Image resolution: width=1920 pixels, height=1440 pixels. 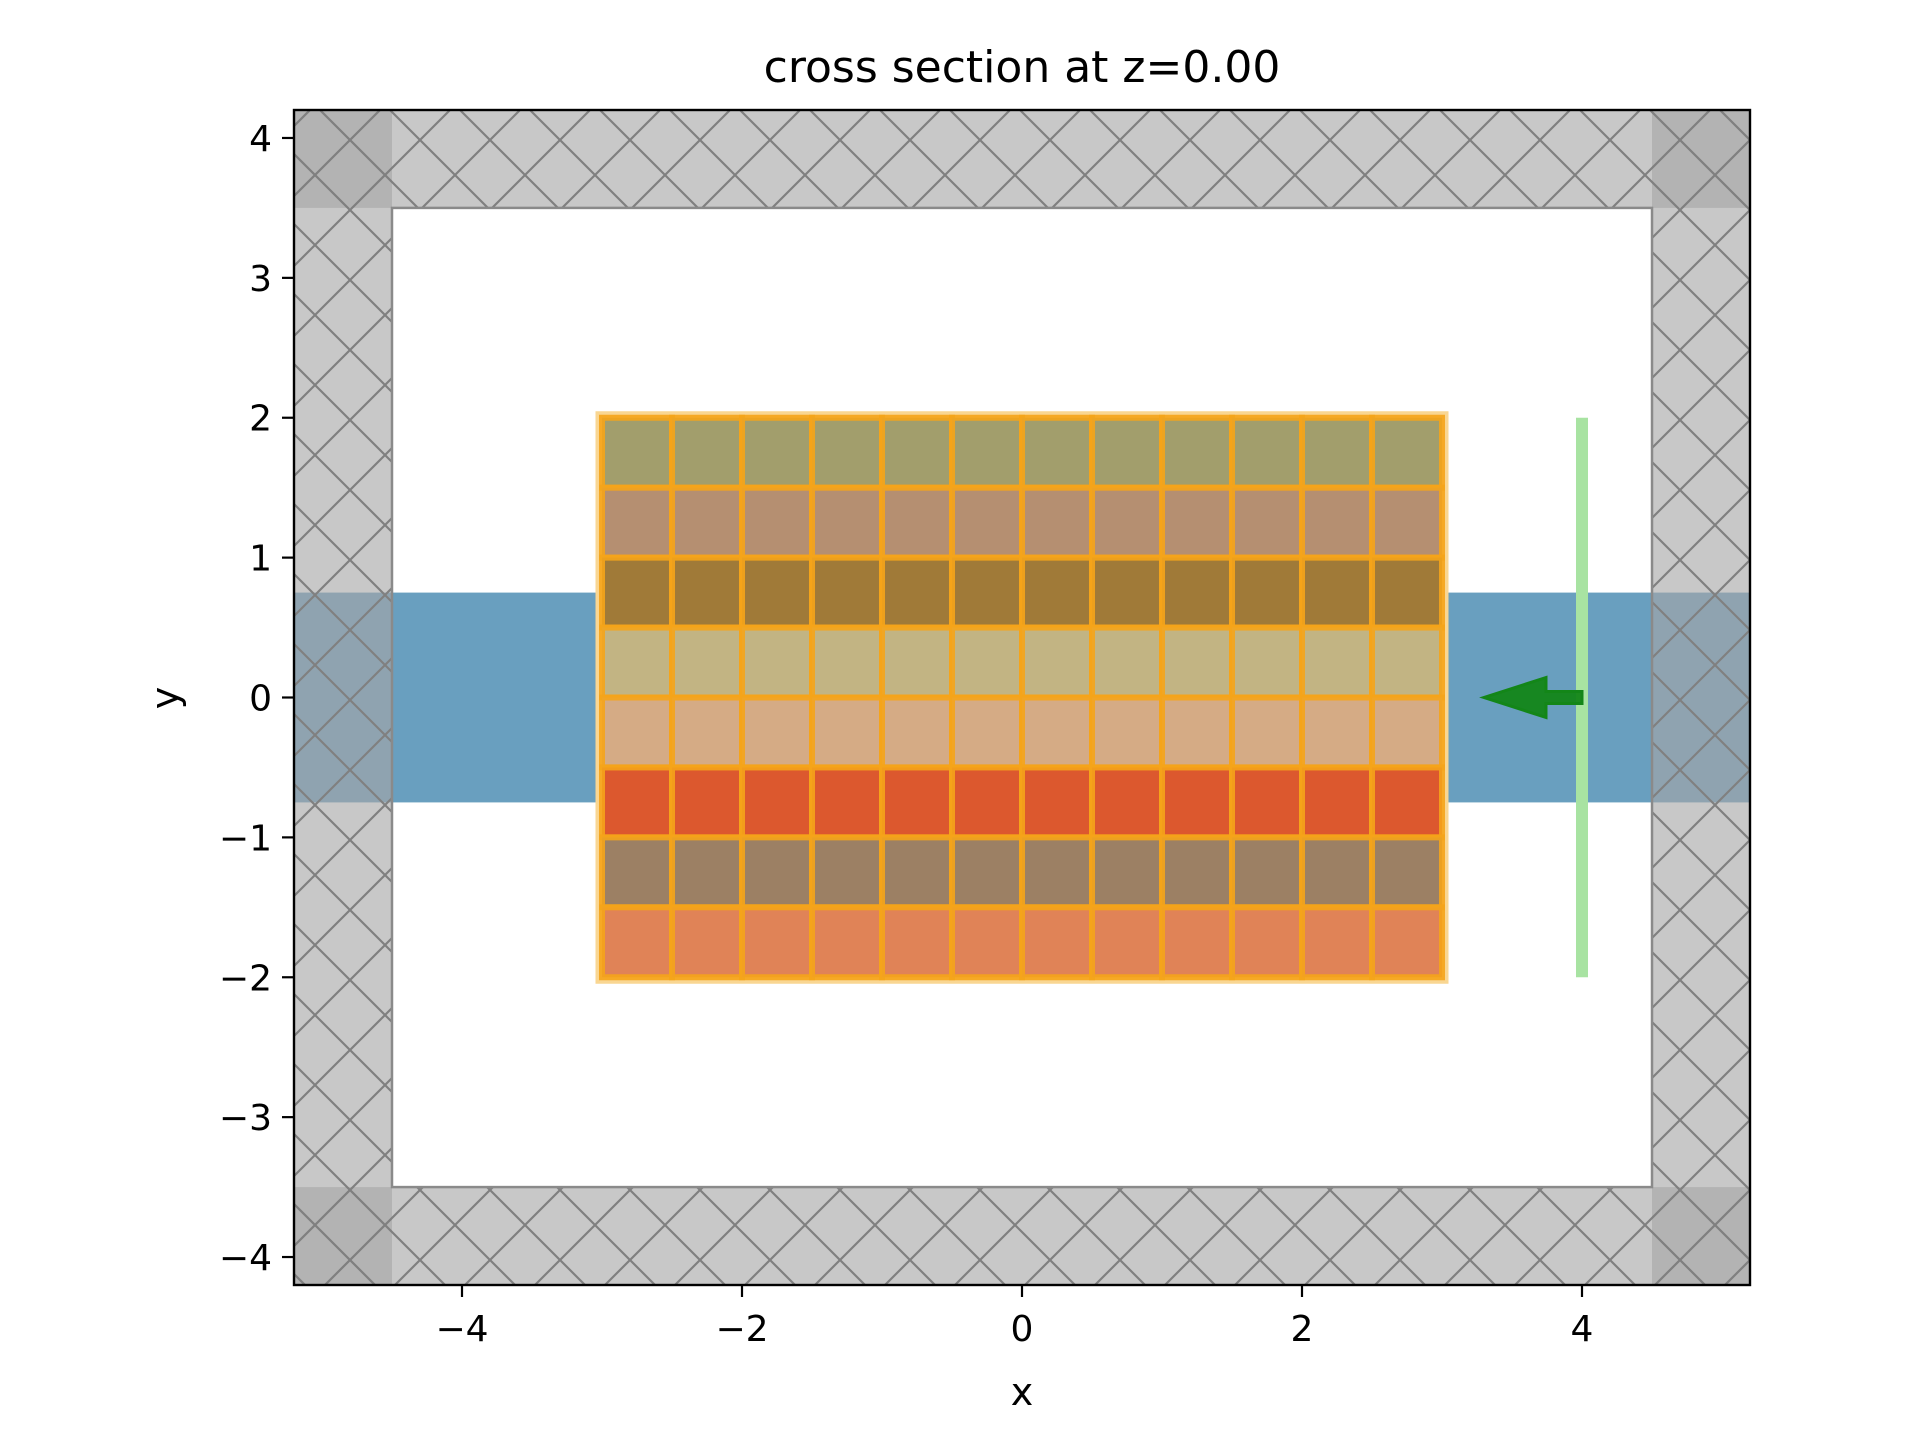 I want to click on y-tick-label: 1, so click(x=260, y=559).